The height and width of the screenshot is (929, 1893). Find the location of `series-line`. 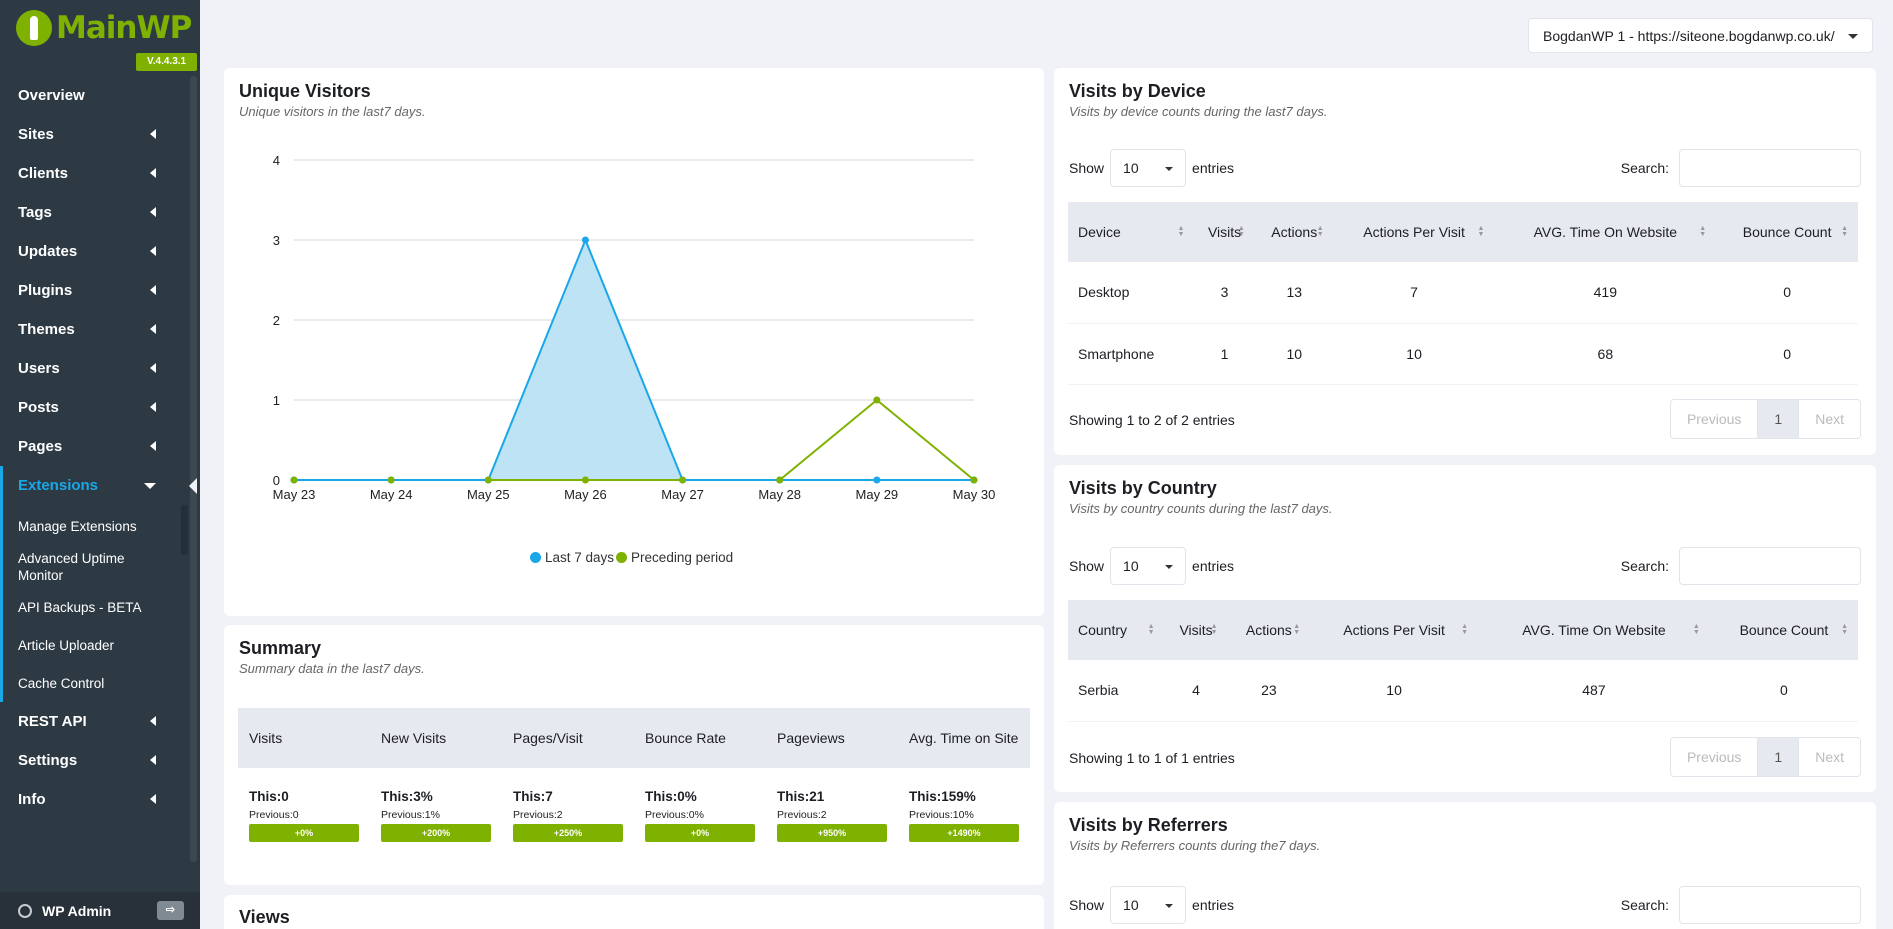

series-line is located at coordinates (634, 359).